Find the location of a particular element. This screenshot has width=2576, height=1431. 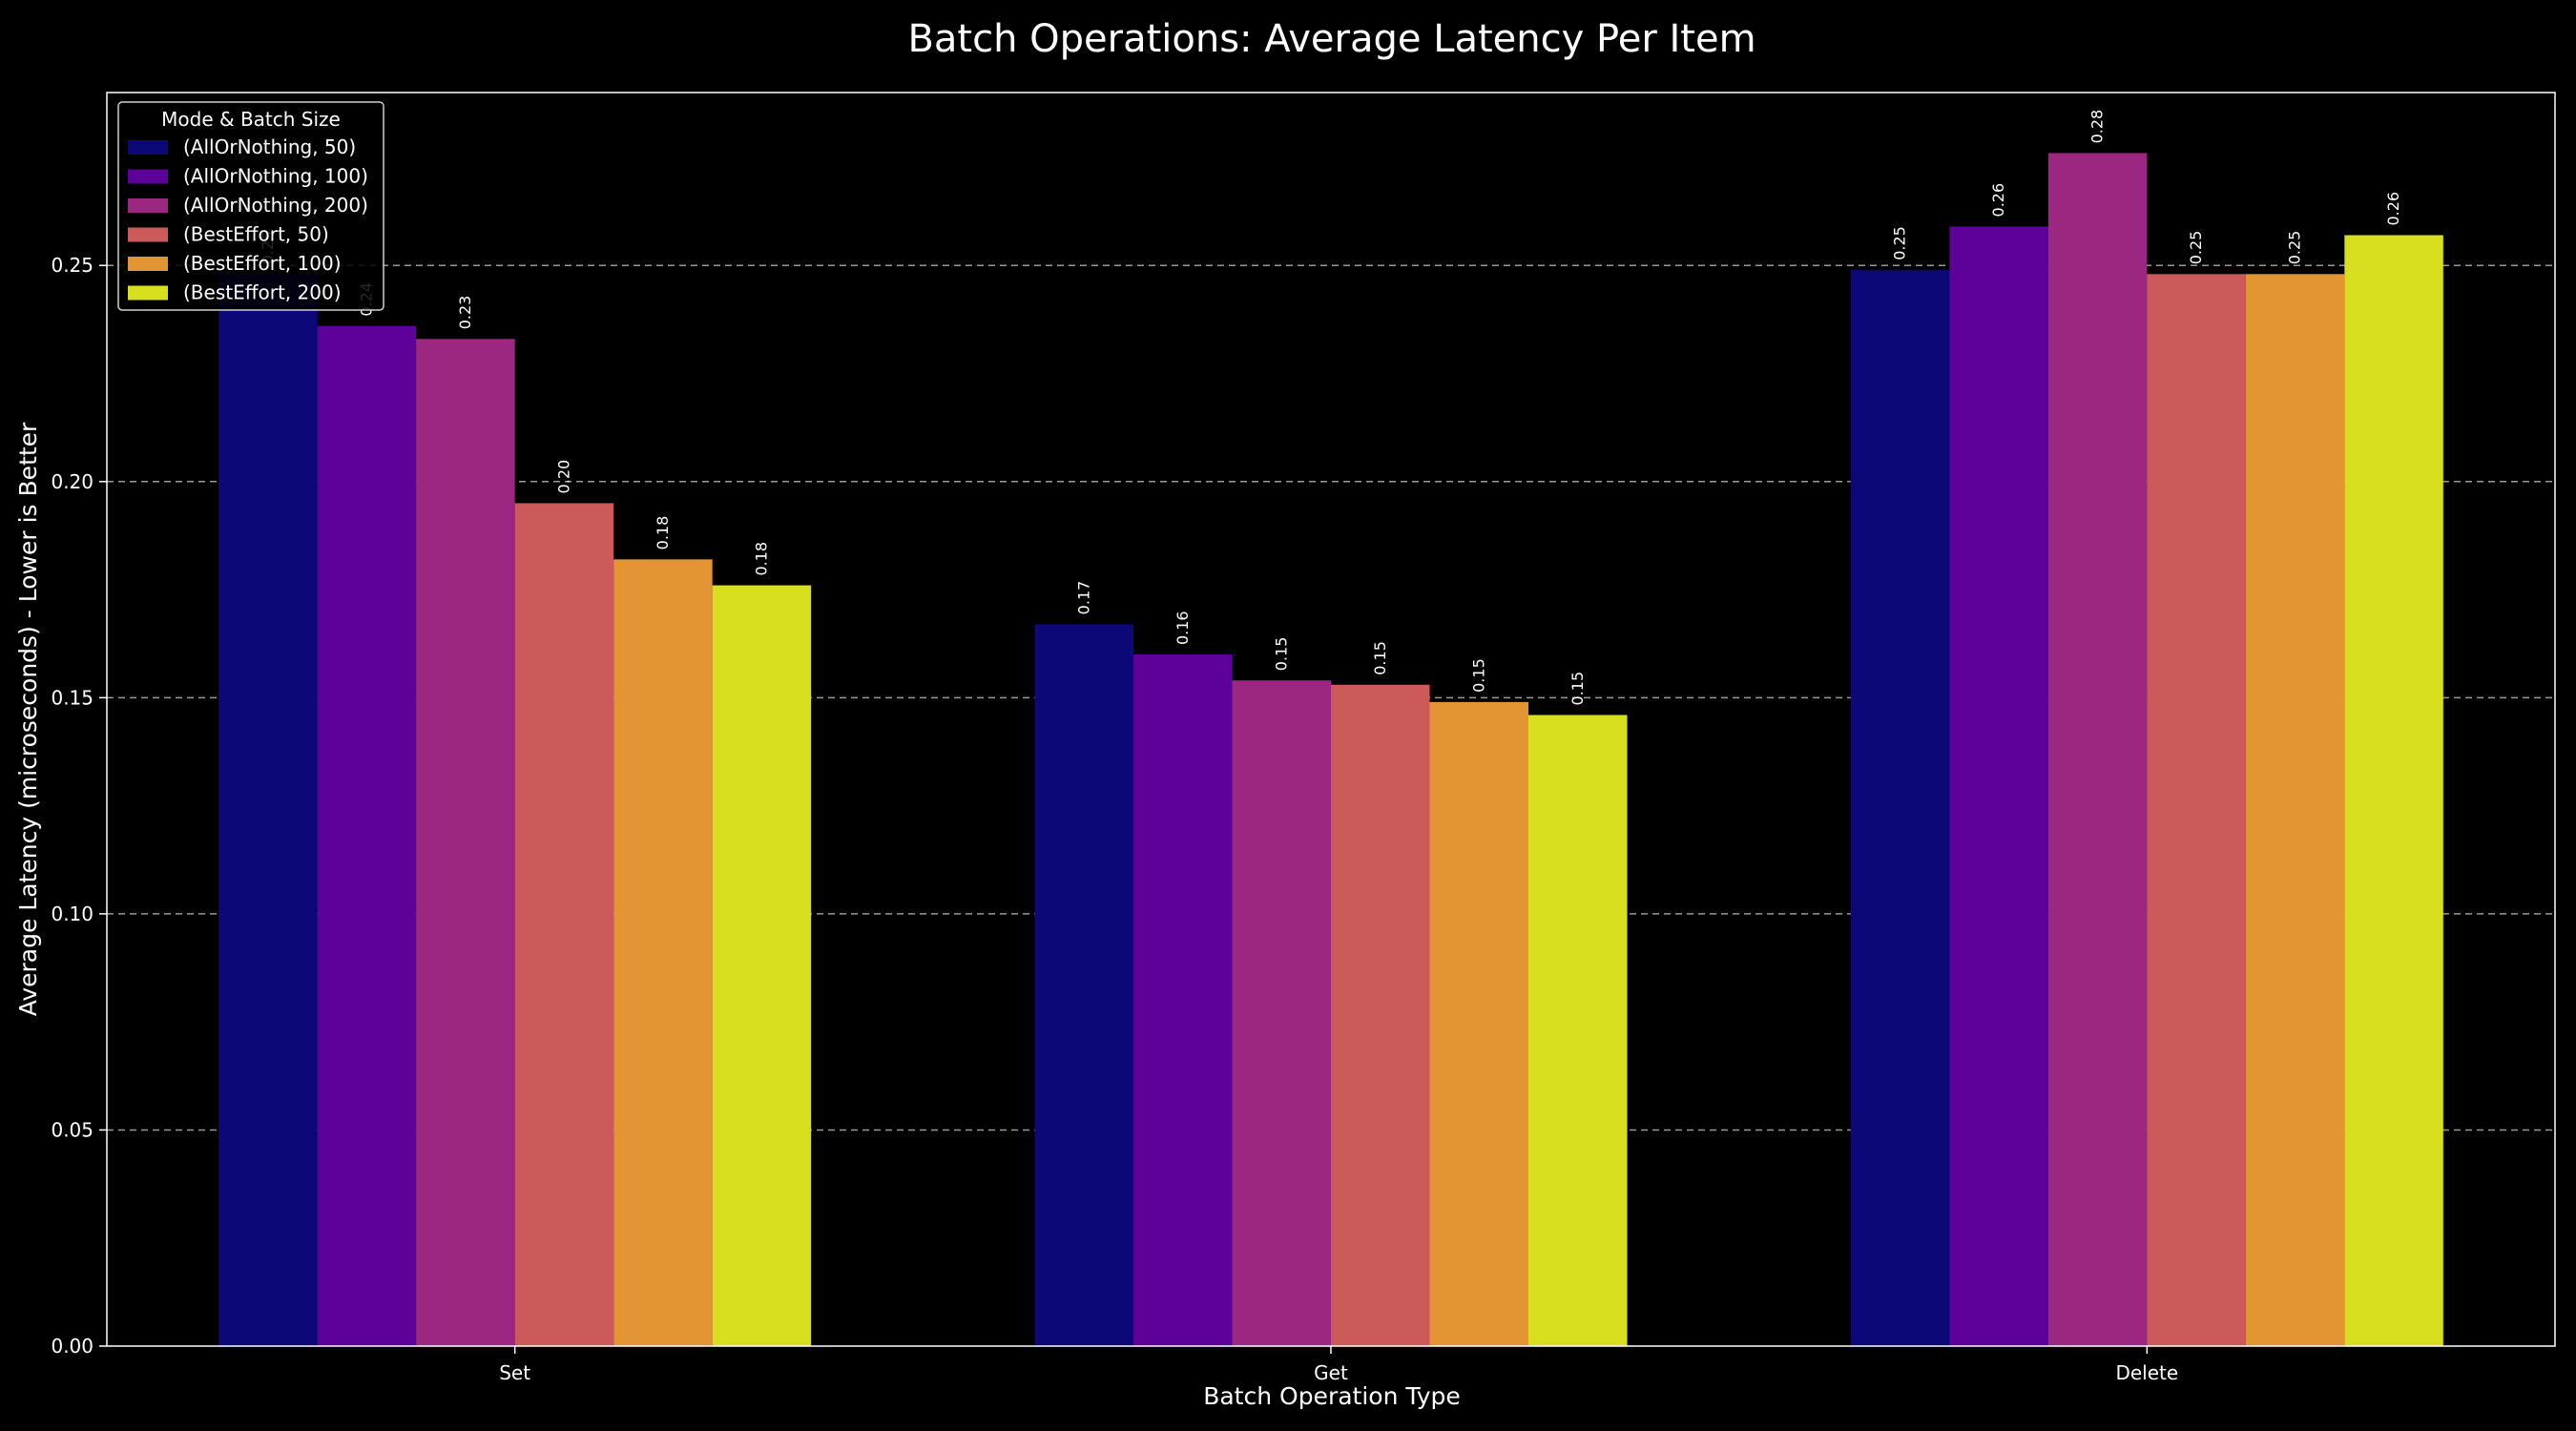

x-tick-label: Get is located at coordinates (1331, 1372).